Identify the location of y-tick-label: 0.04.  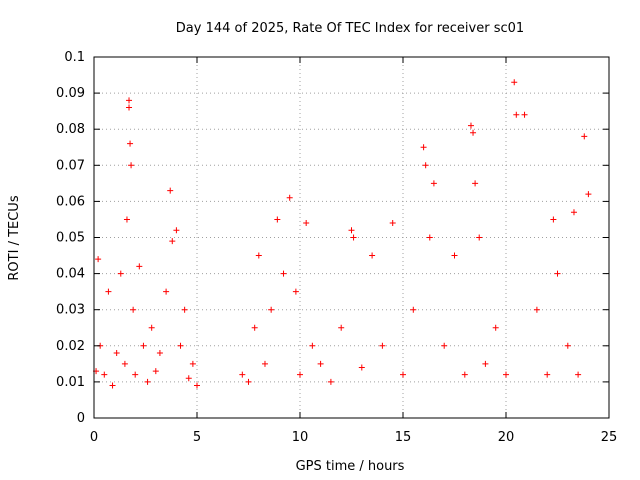
(70, 274).